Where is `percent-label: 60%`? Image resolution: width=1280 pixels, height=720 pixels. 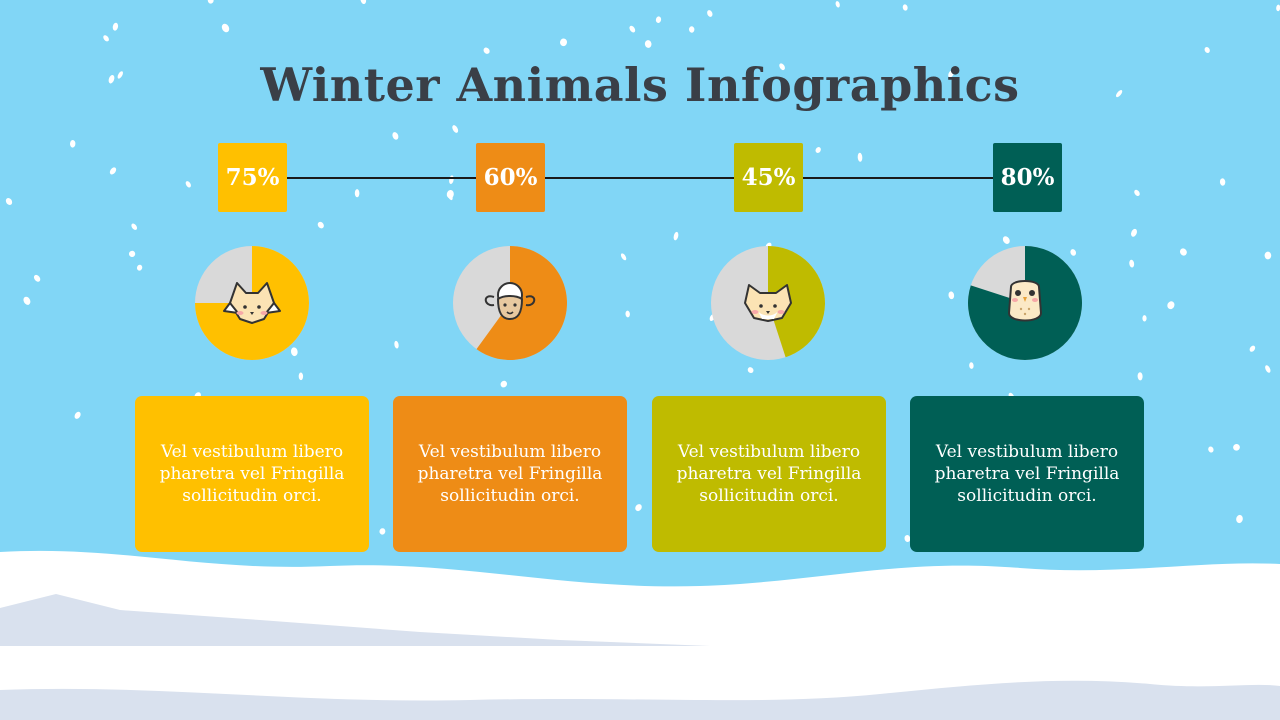
percent-label: 60% is located at coordinates (510, 177).